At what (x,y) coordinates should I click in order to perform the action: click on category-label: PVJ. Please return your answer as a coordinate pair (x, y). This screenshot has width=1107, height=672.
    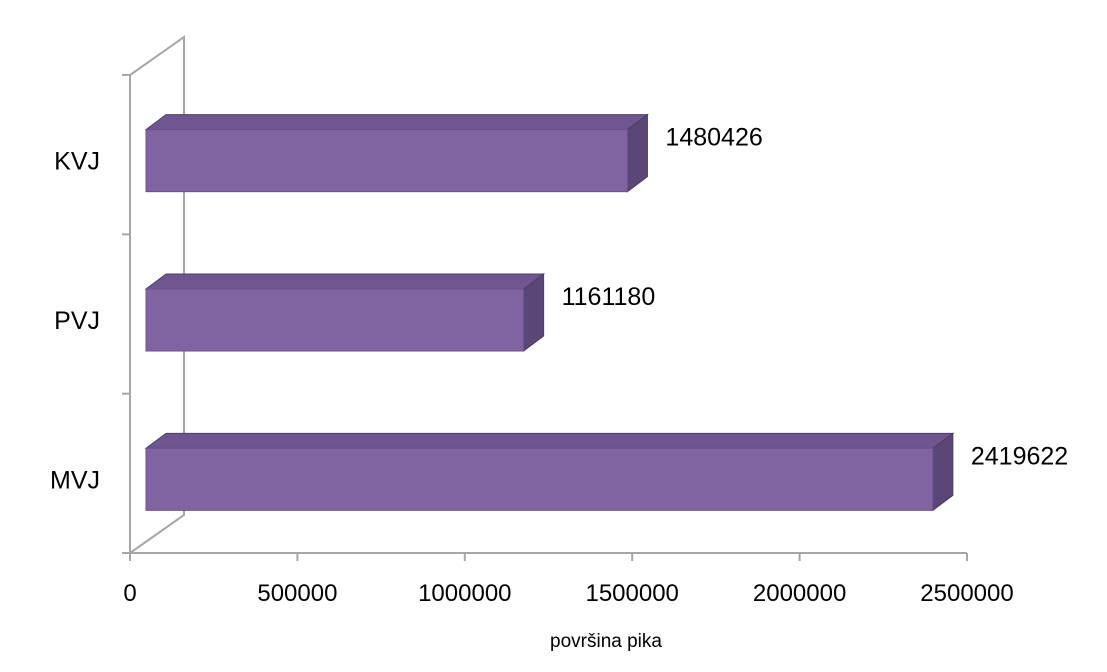
    Looking at the image, I should click on (77, 321).